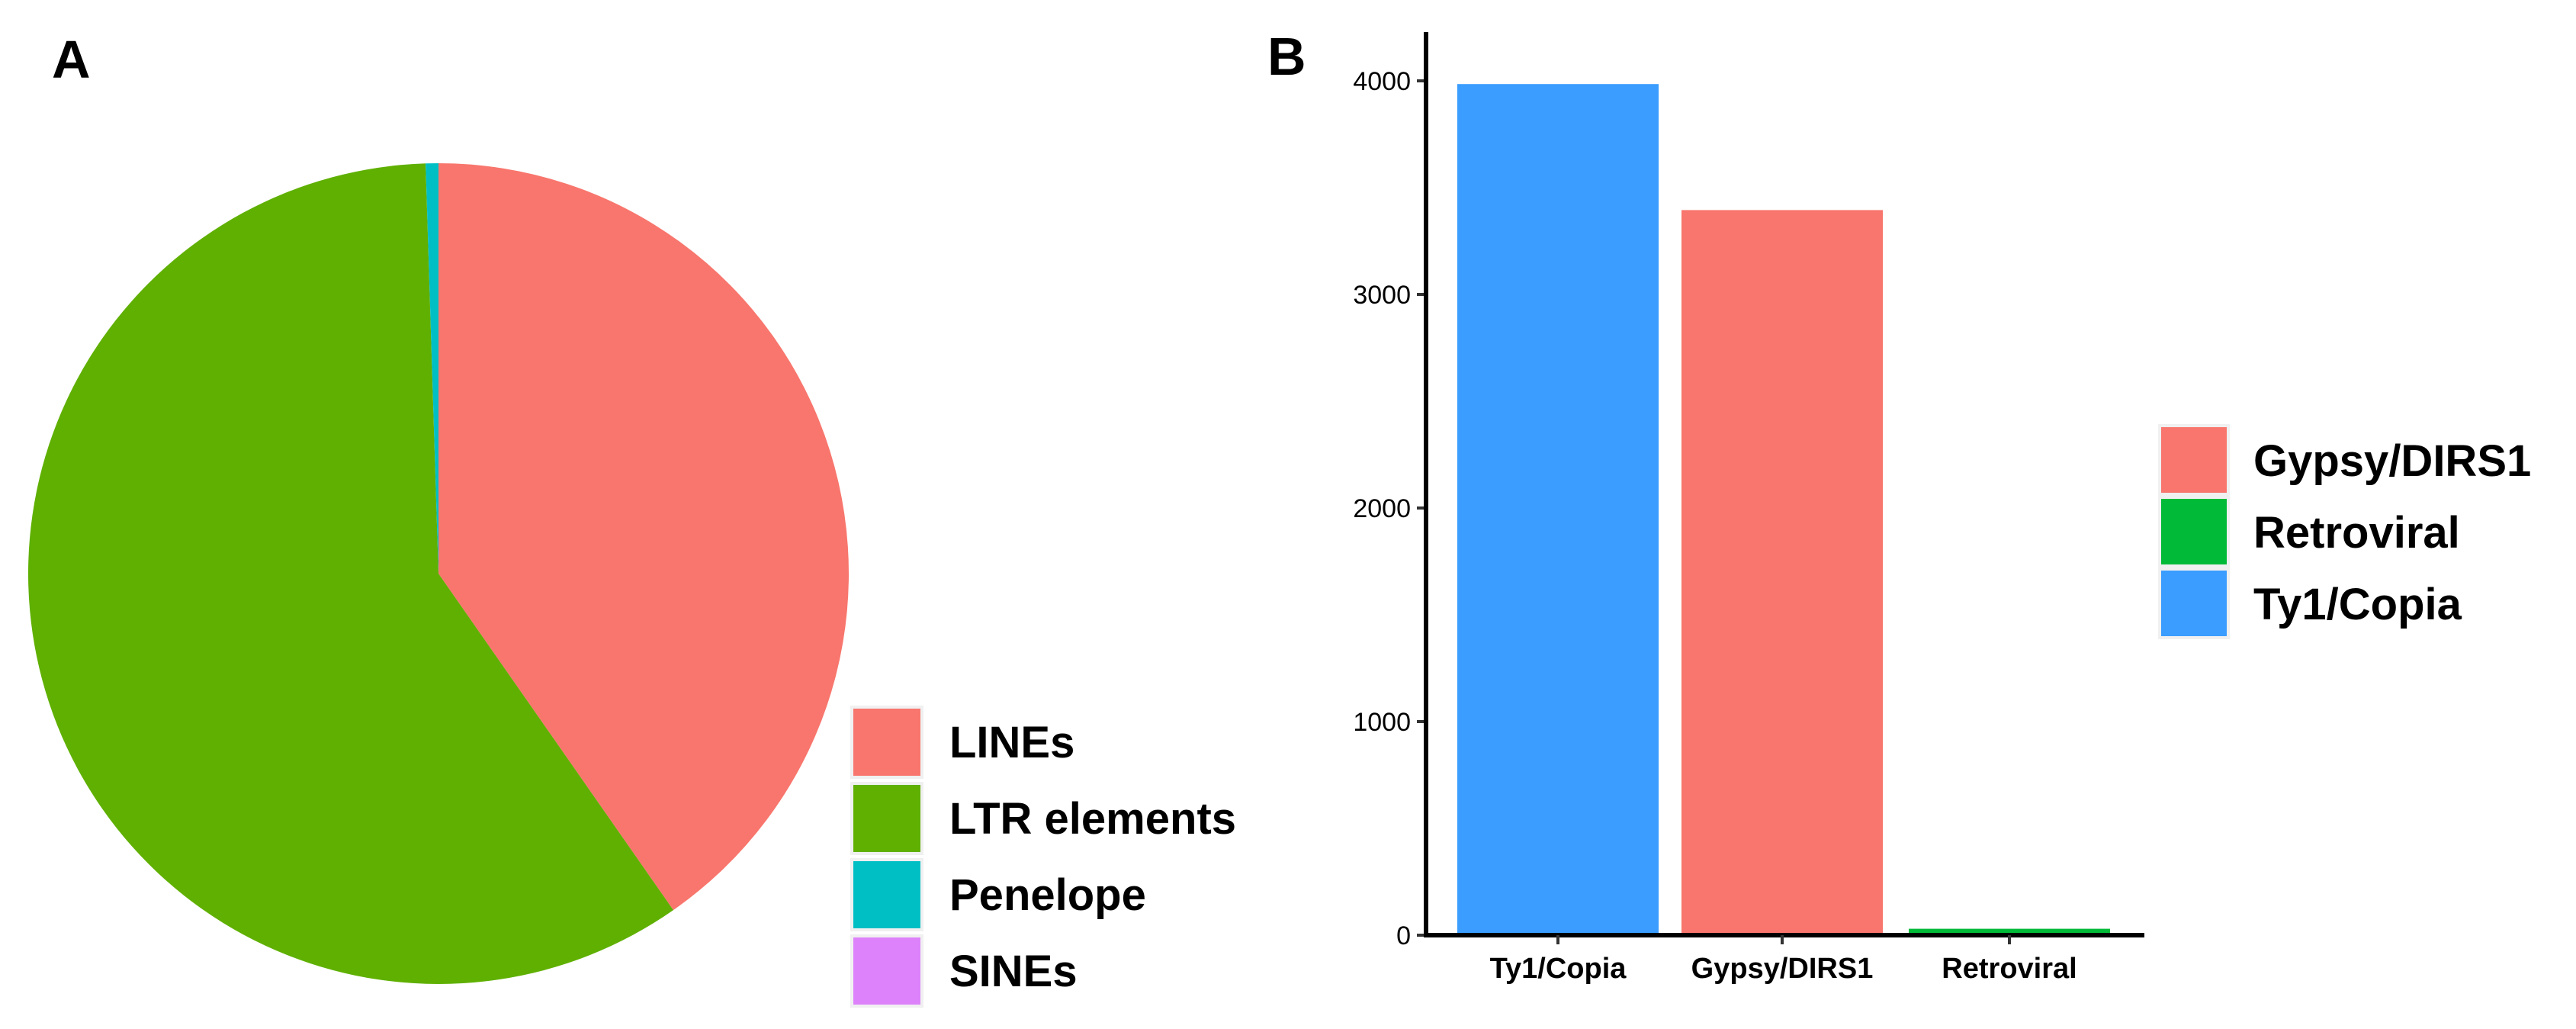  I want to click on bar-legend: Gypsy/DIRS1 Retroviral Ty1/Copia, so click(2344, 531).